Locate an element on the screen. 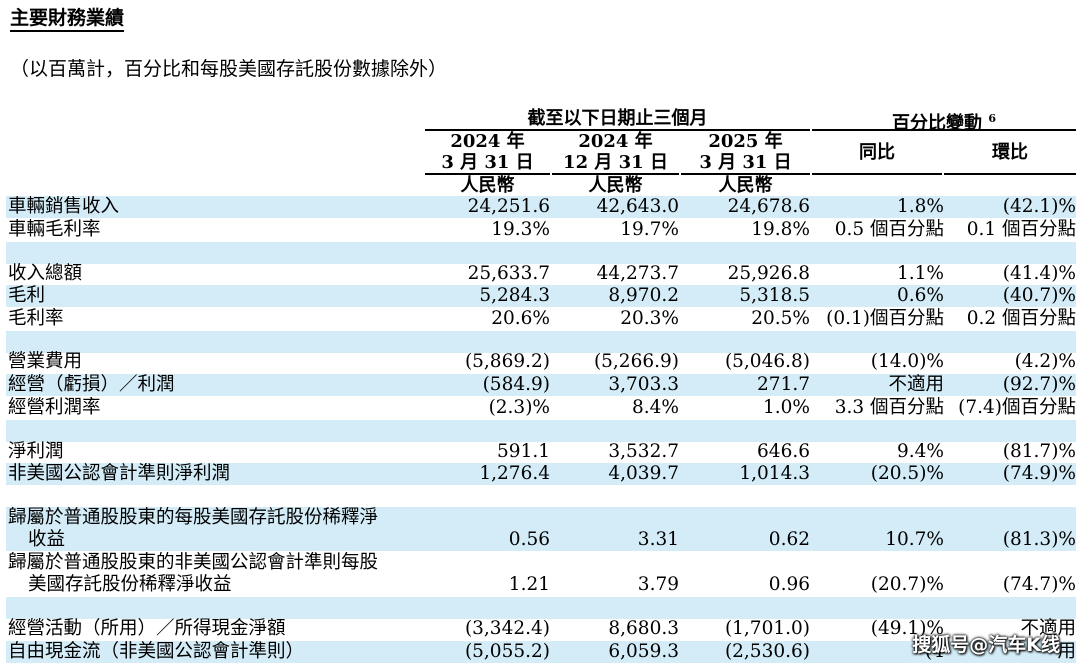 This screenshot has height=671, width=1080. cell-qoq: 不適用 is located at coordinates (1048, 628).